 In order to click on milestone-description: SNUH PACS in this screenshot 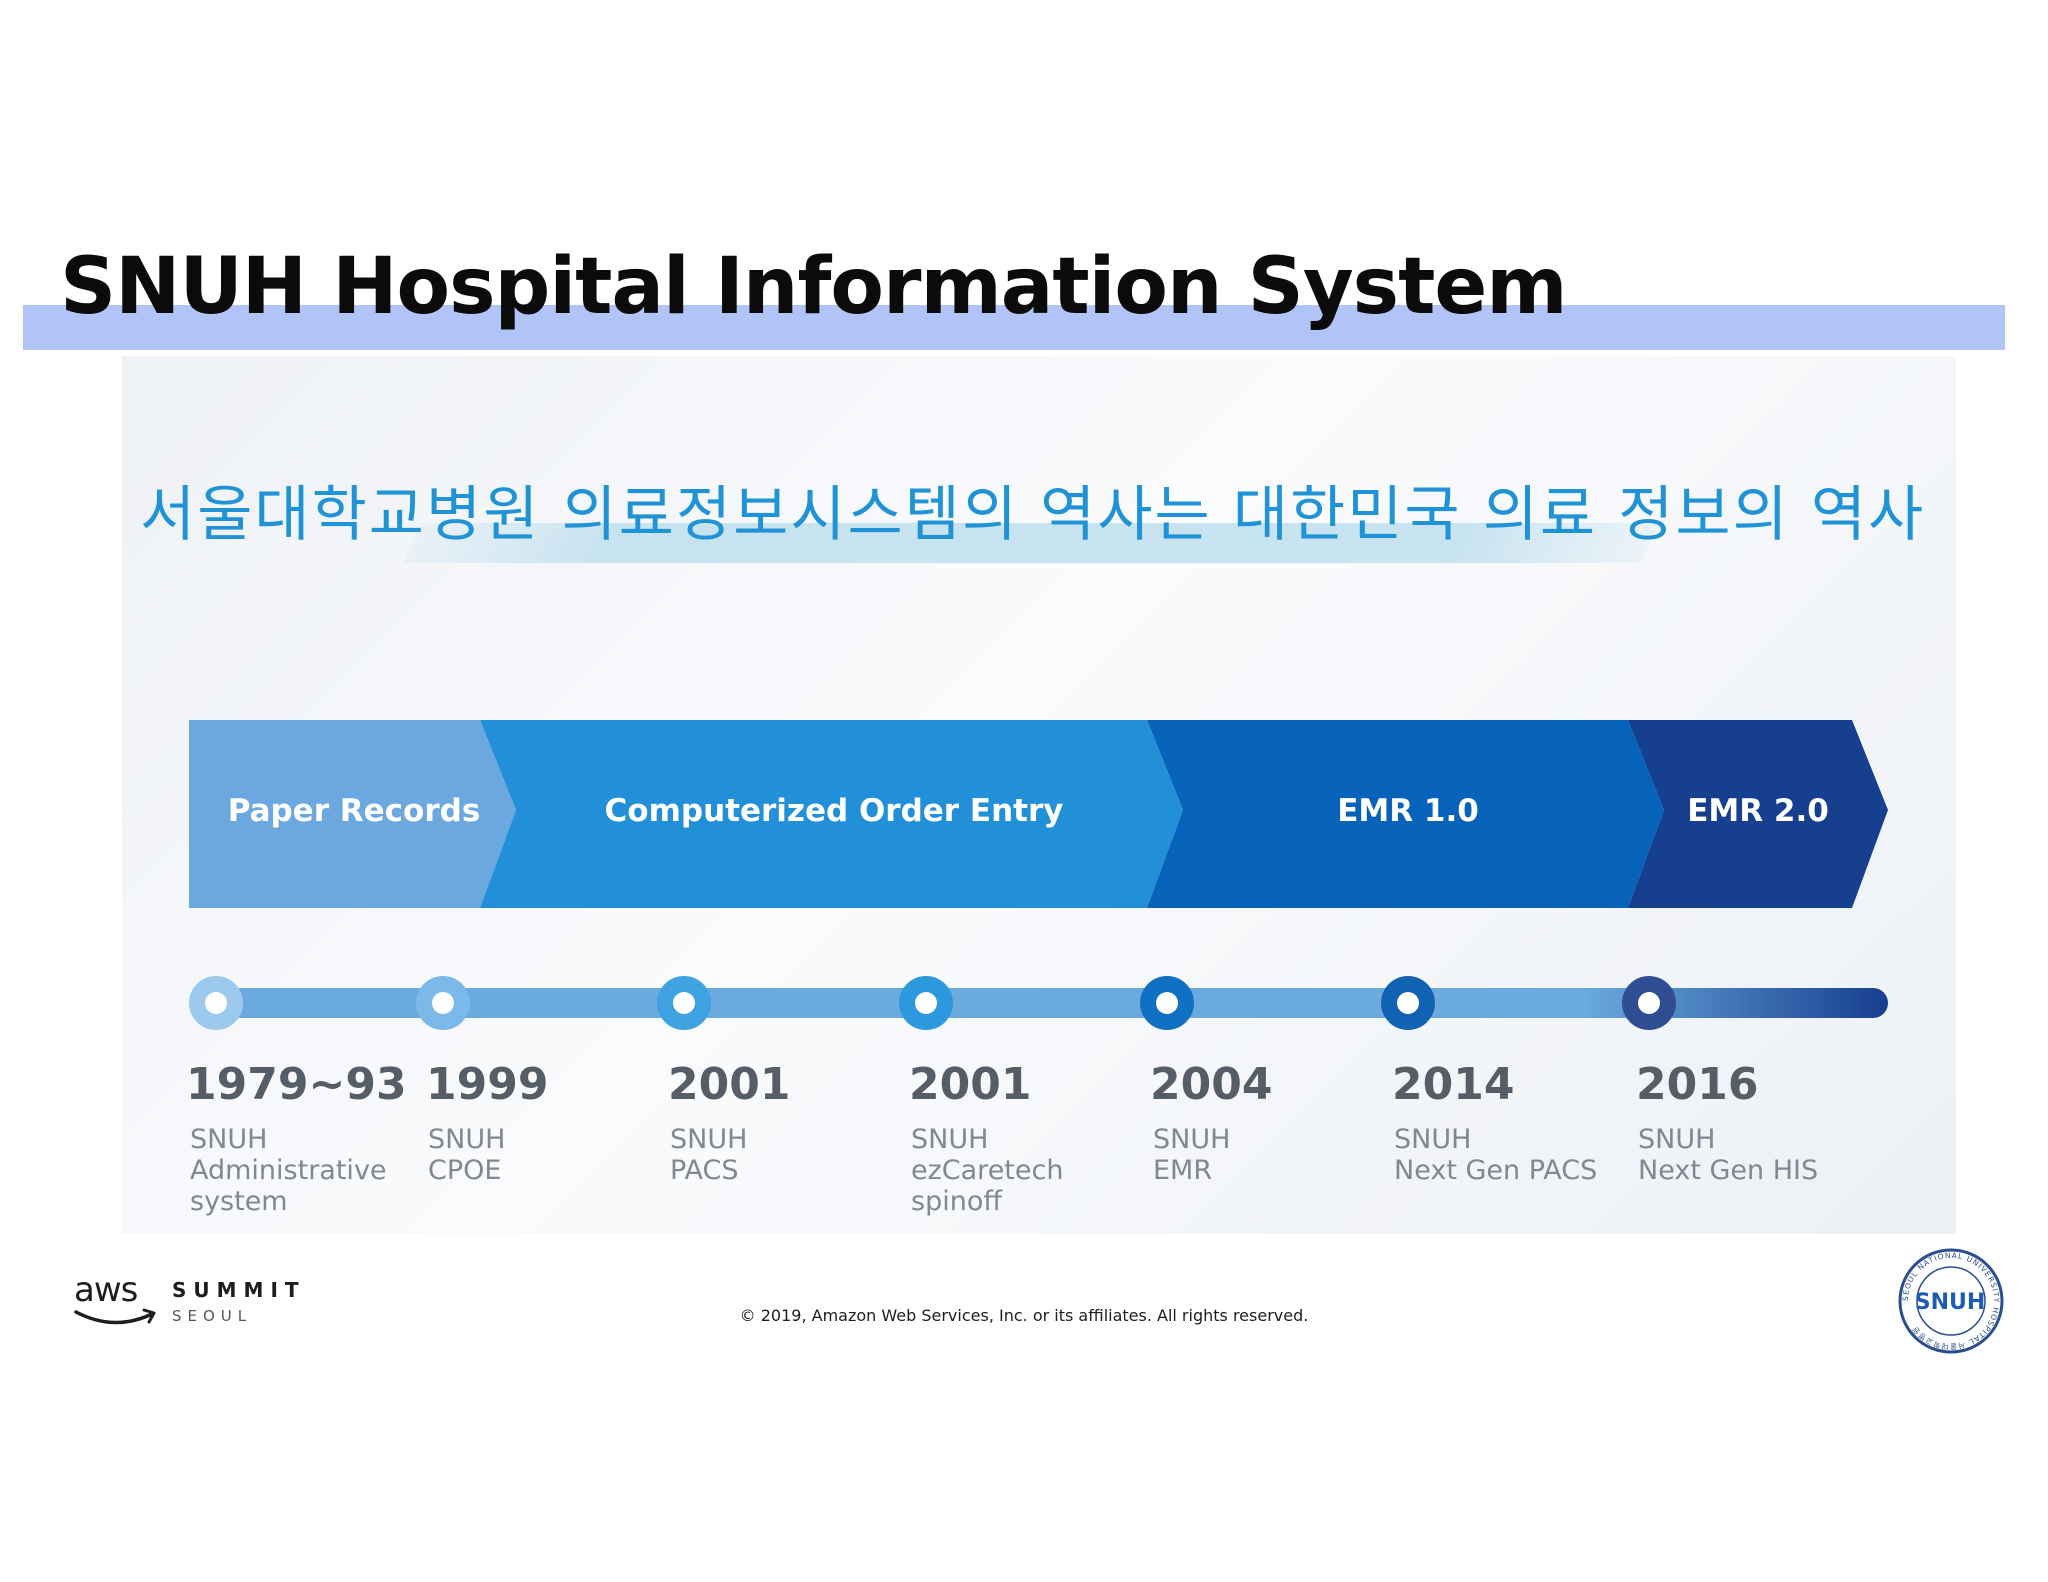, I will do `click(709, 1155)`.